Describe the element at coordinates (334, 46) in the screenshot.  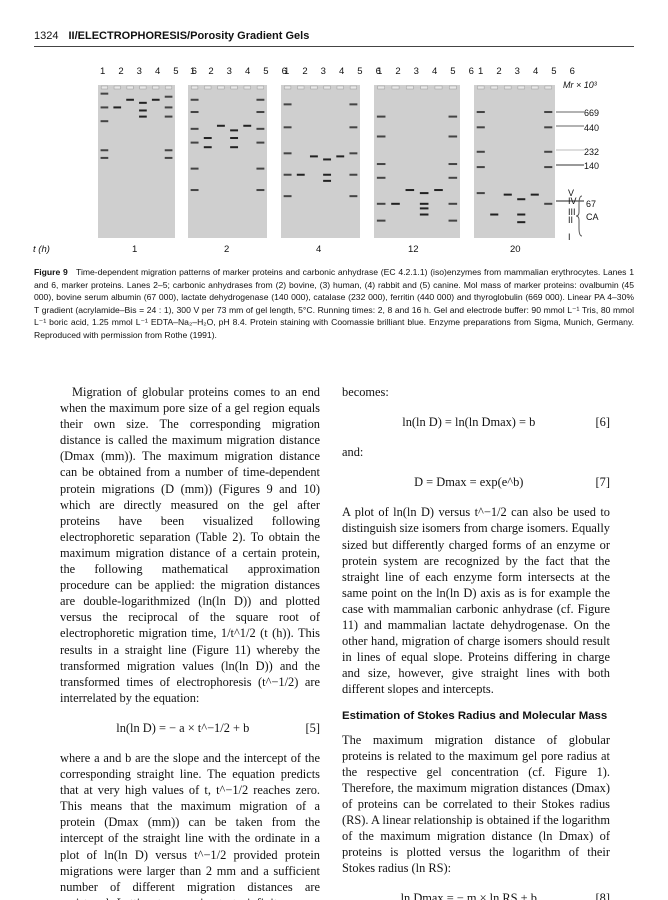
I see `header-rule` at that location.